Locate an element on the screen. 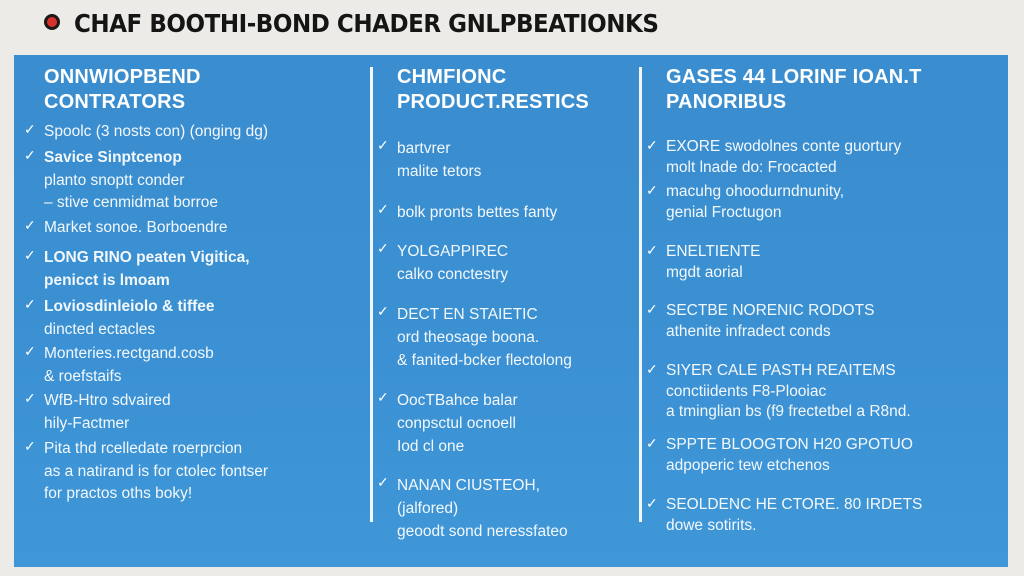 This screenshot has height=576, width=1024. list-item-text: SEOLDENC HE CTORE. 80 IRDETS is located at coordinates (794, 504).